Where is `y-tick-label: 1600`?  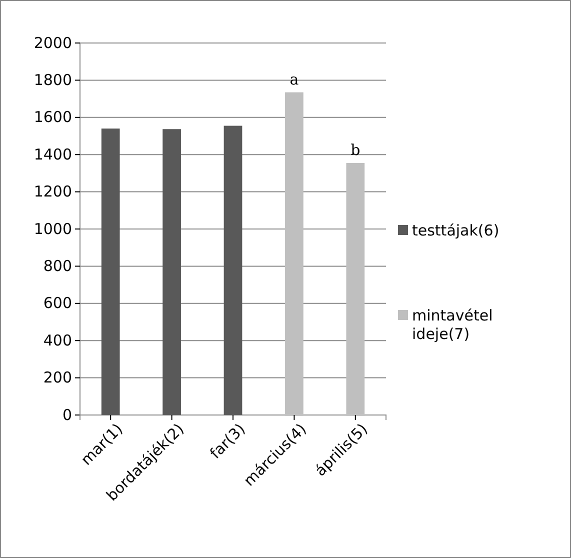
y-tick-label: 1600 is located at coordinates (53, 117).